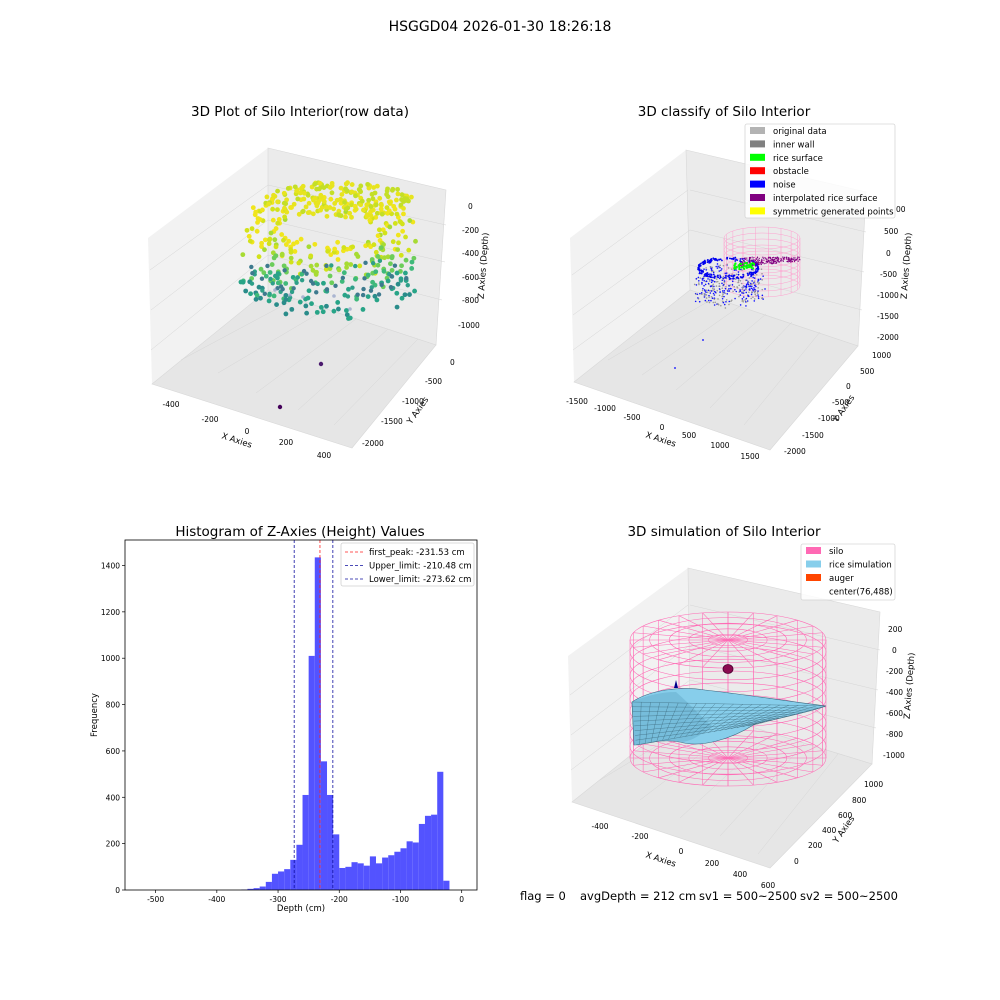 The width and height of the screenshot is (1000, 1000). I want to click on classify-x-tick: 1000, so click(719, 445).